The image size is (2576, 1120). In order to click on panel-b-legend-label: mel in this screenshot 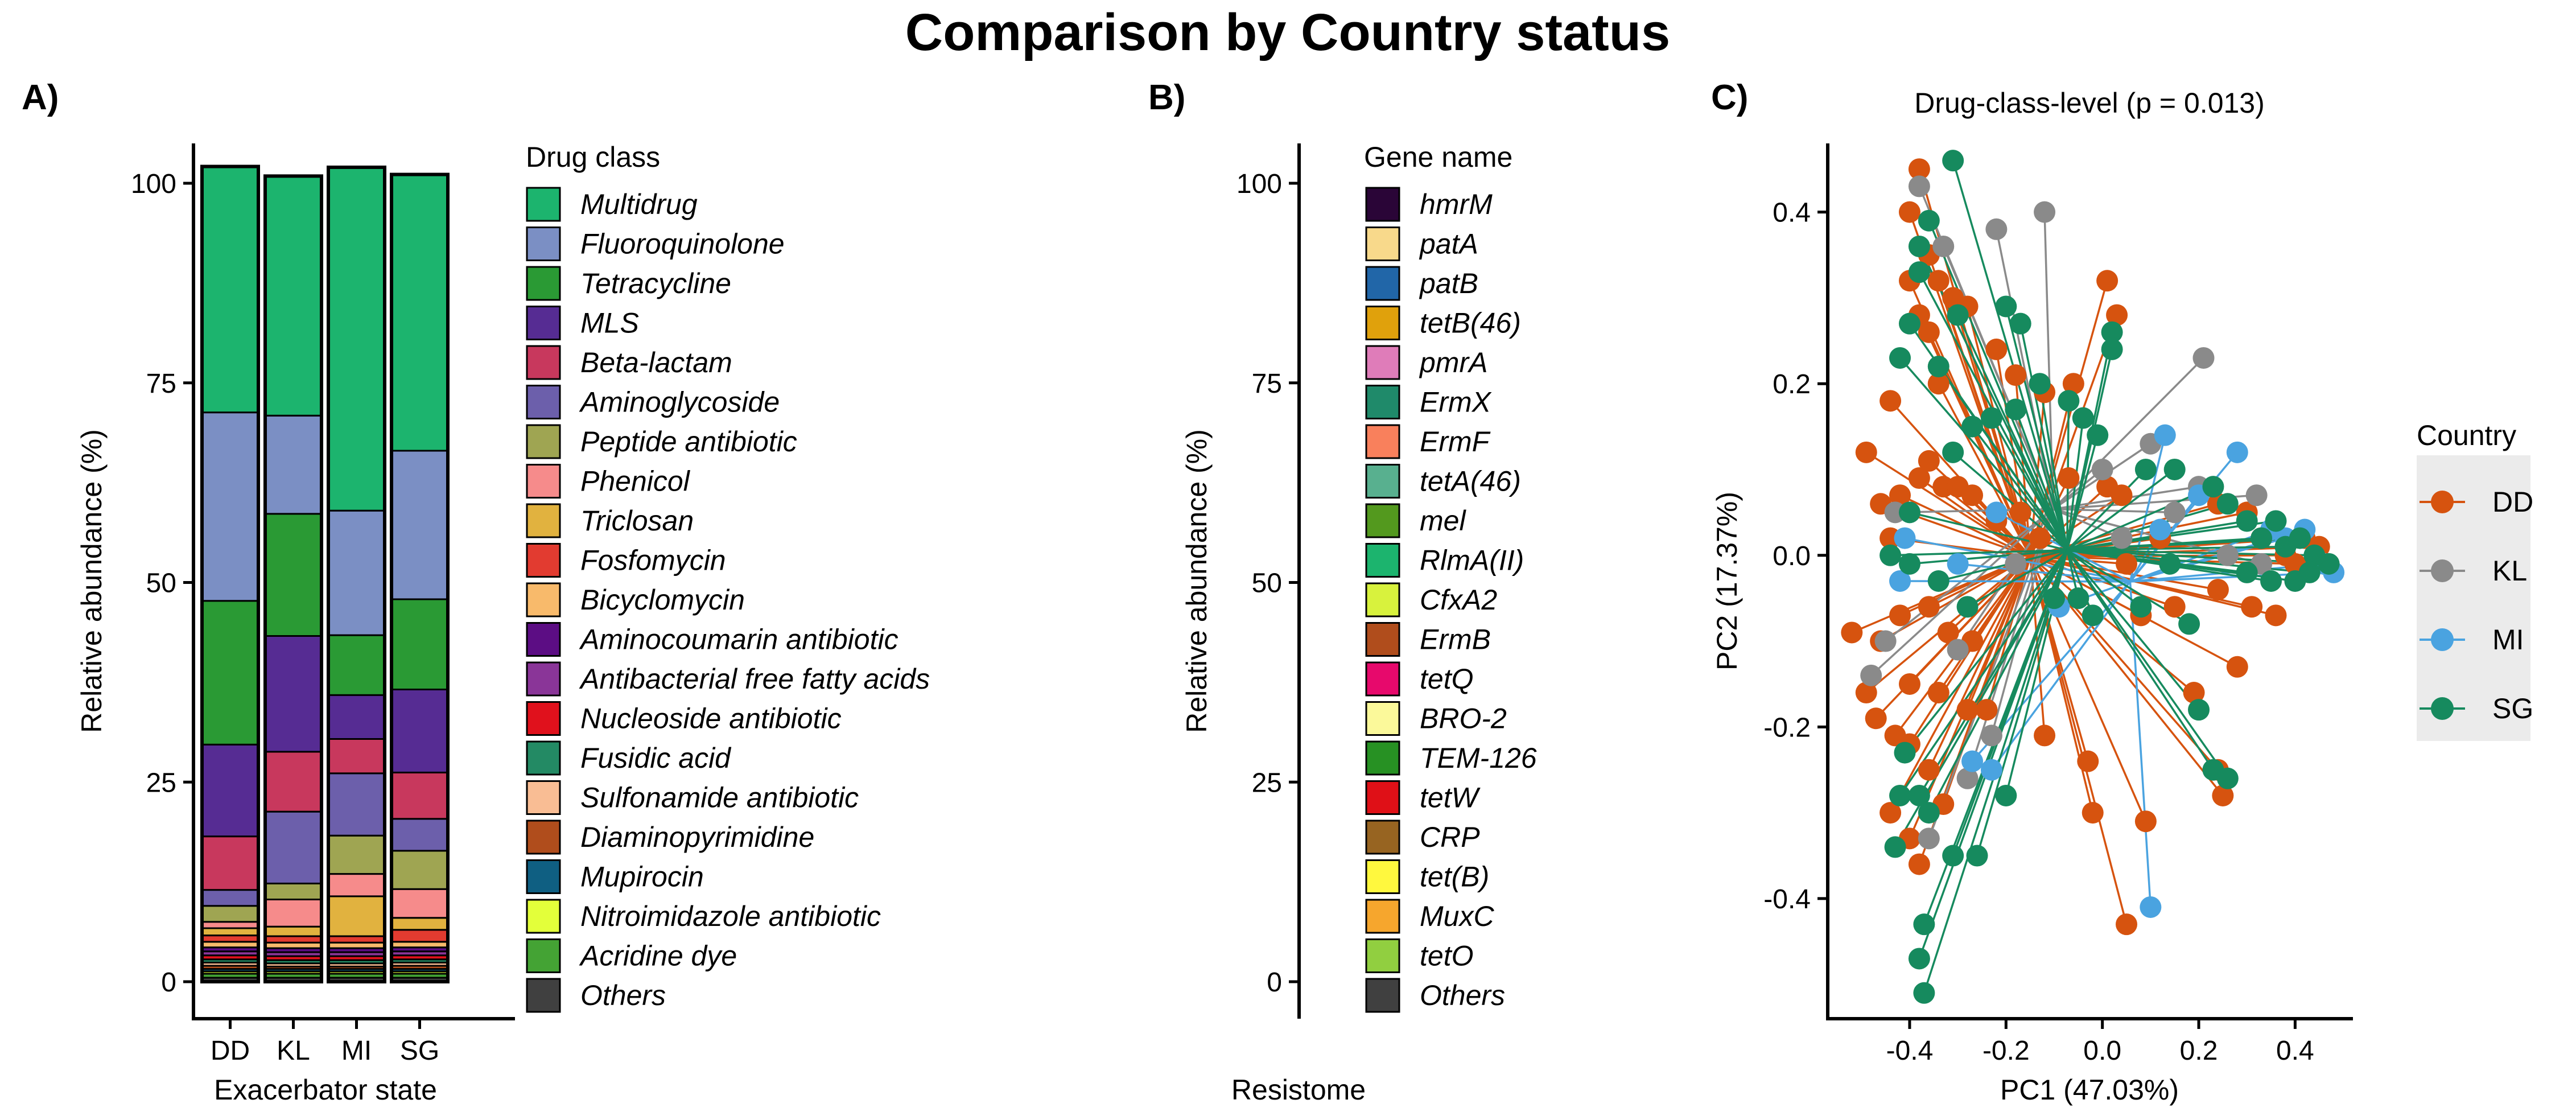, I will do `click(1443, 521)`.